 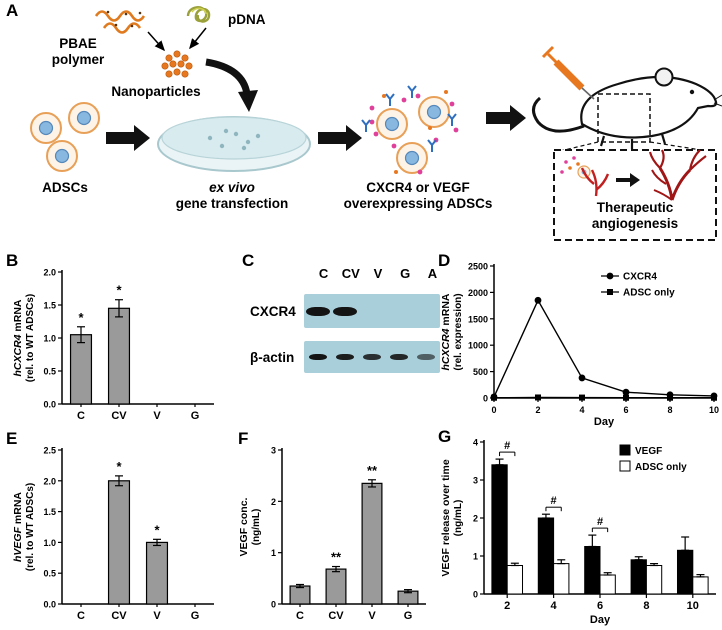 I want to click on blot-protein-label: β-actin, so click(x=272, y=357).